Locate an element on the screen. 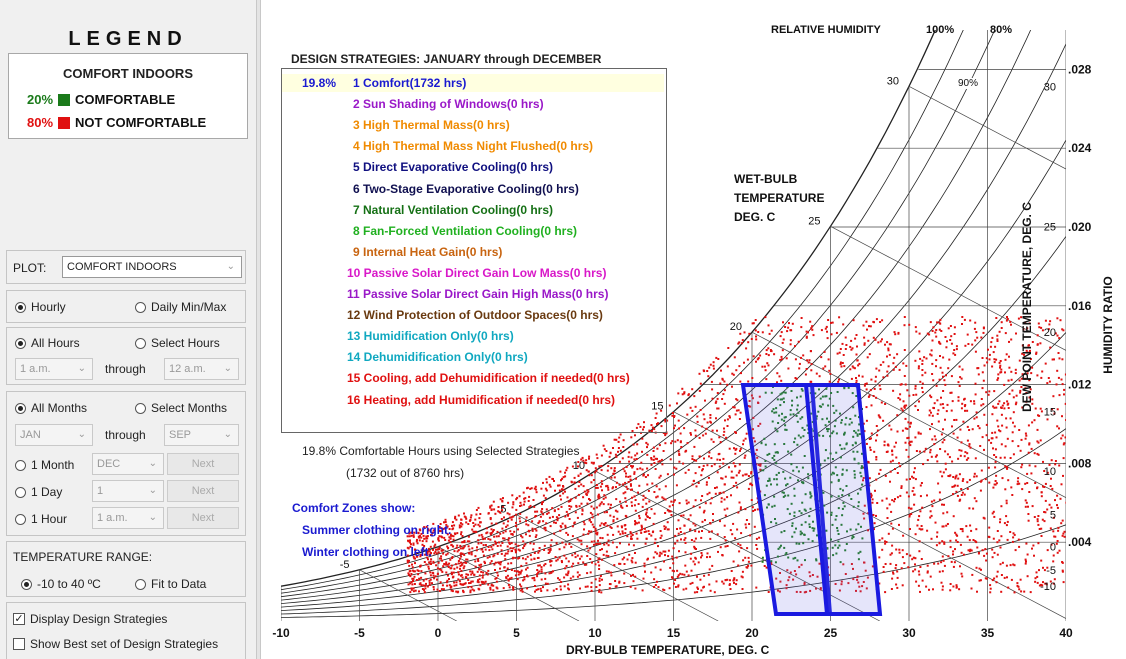  green-swatch is located at coordinates (64, 99).